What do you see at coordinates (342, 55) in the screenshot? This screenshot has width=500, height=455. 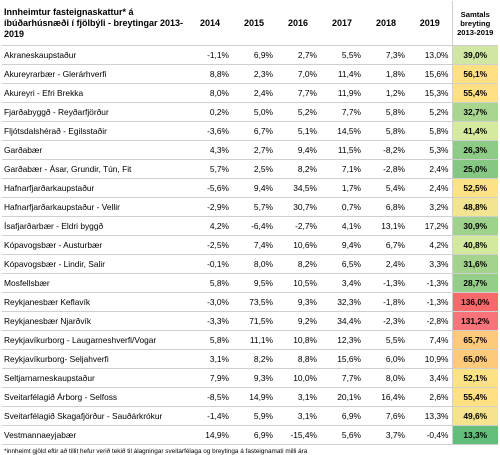 I see `year-change-cell: 5,5%` at bounding box center [342, 55].